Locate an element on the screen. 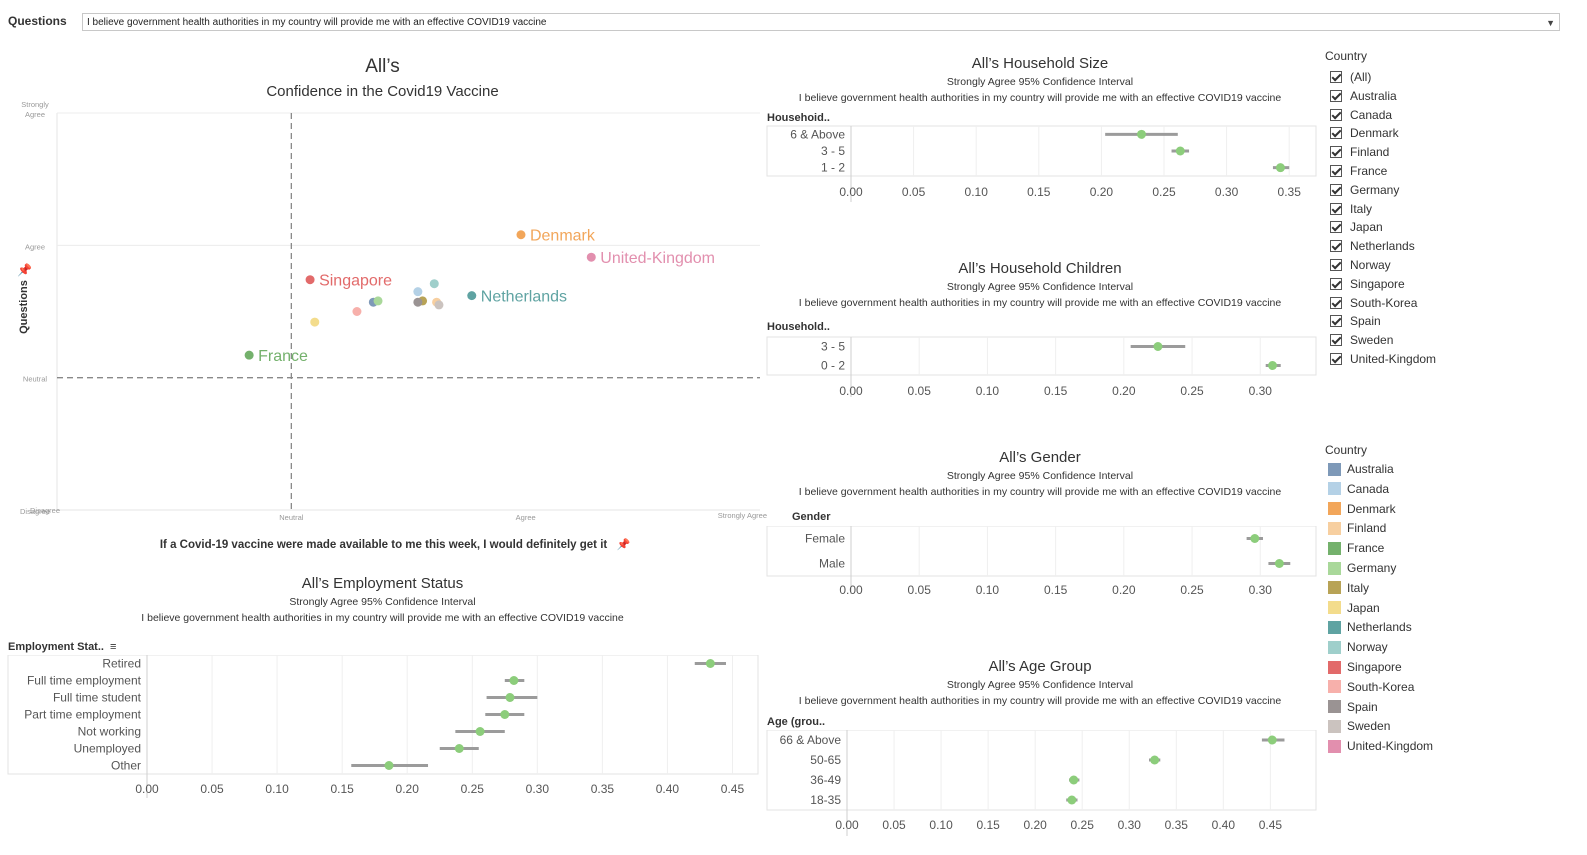 Image resolution: width=1587 pixels, height=855 pixels. household_size-point is located at coordinates (1280, 168).